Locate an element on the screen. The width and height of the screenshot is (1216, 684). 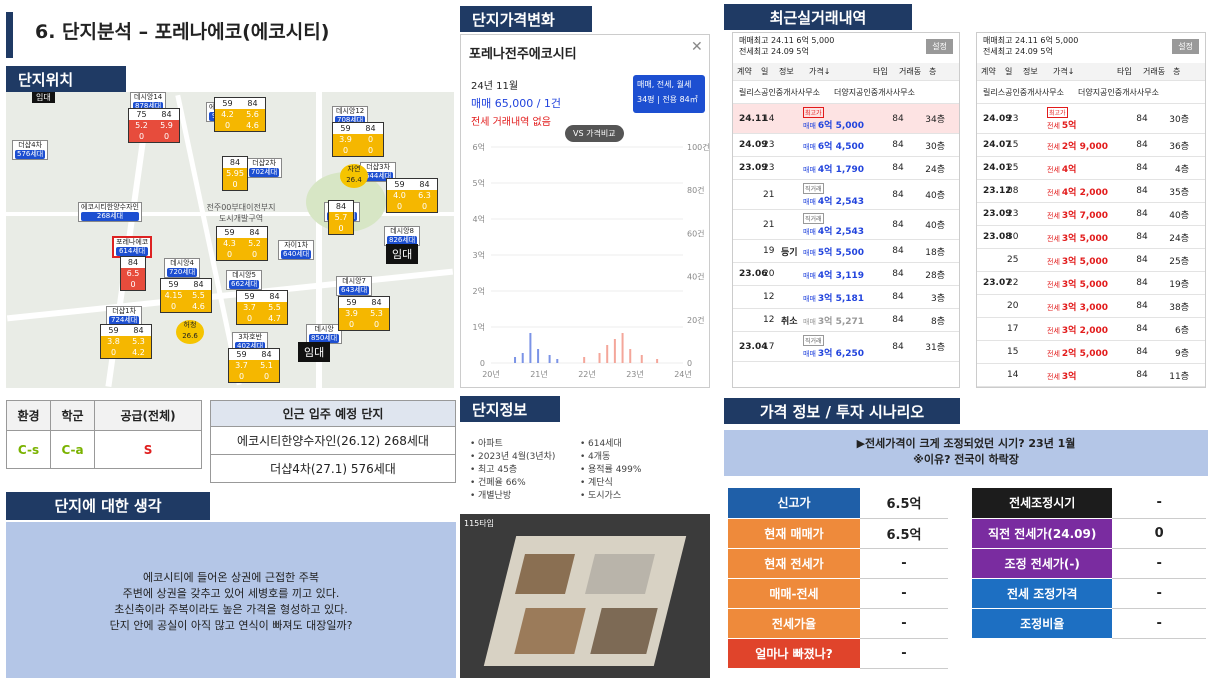
price-grid: 59 84 3.8 5.3 0 4.2 is located at coordinates (126, 341).